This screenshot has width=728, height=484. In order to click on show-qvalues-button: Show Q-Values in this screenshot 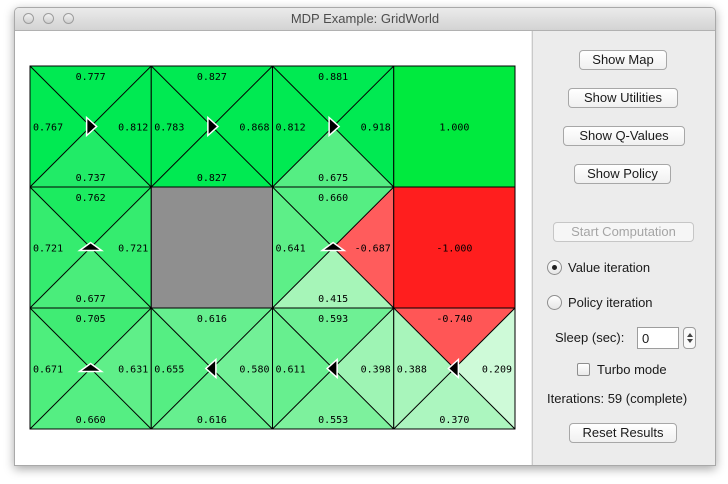, I will do `click(624, 136)`.